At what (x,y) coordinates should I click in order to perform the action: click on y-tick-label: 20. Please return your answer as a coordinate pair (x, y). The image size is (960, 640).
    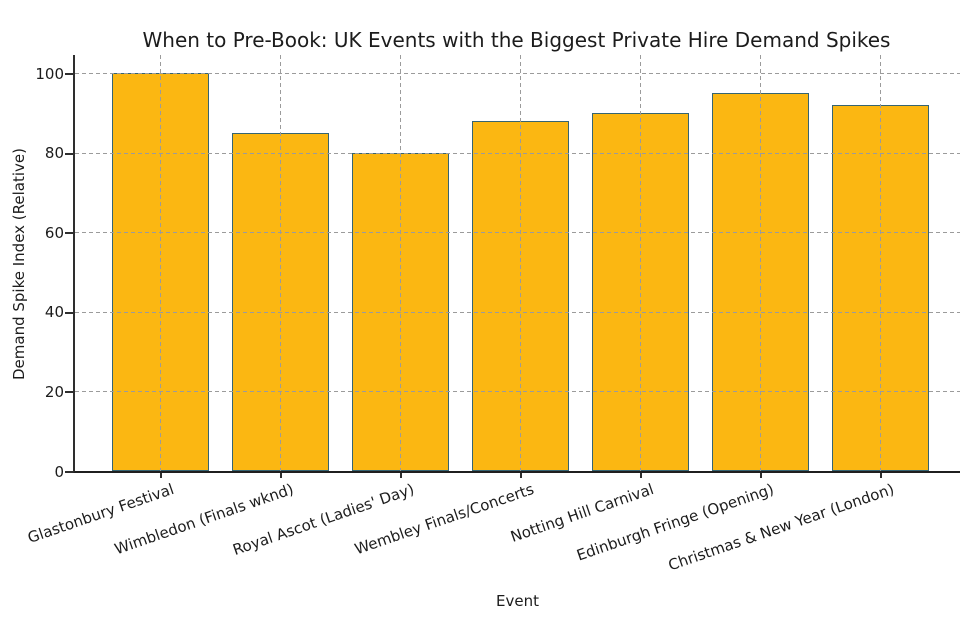
    Looking at the image, I should click on (54, 391).